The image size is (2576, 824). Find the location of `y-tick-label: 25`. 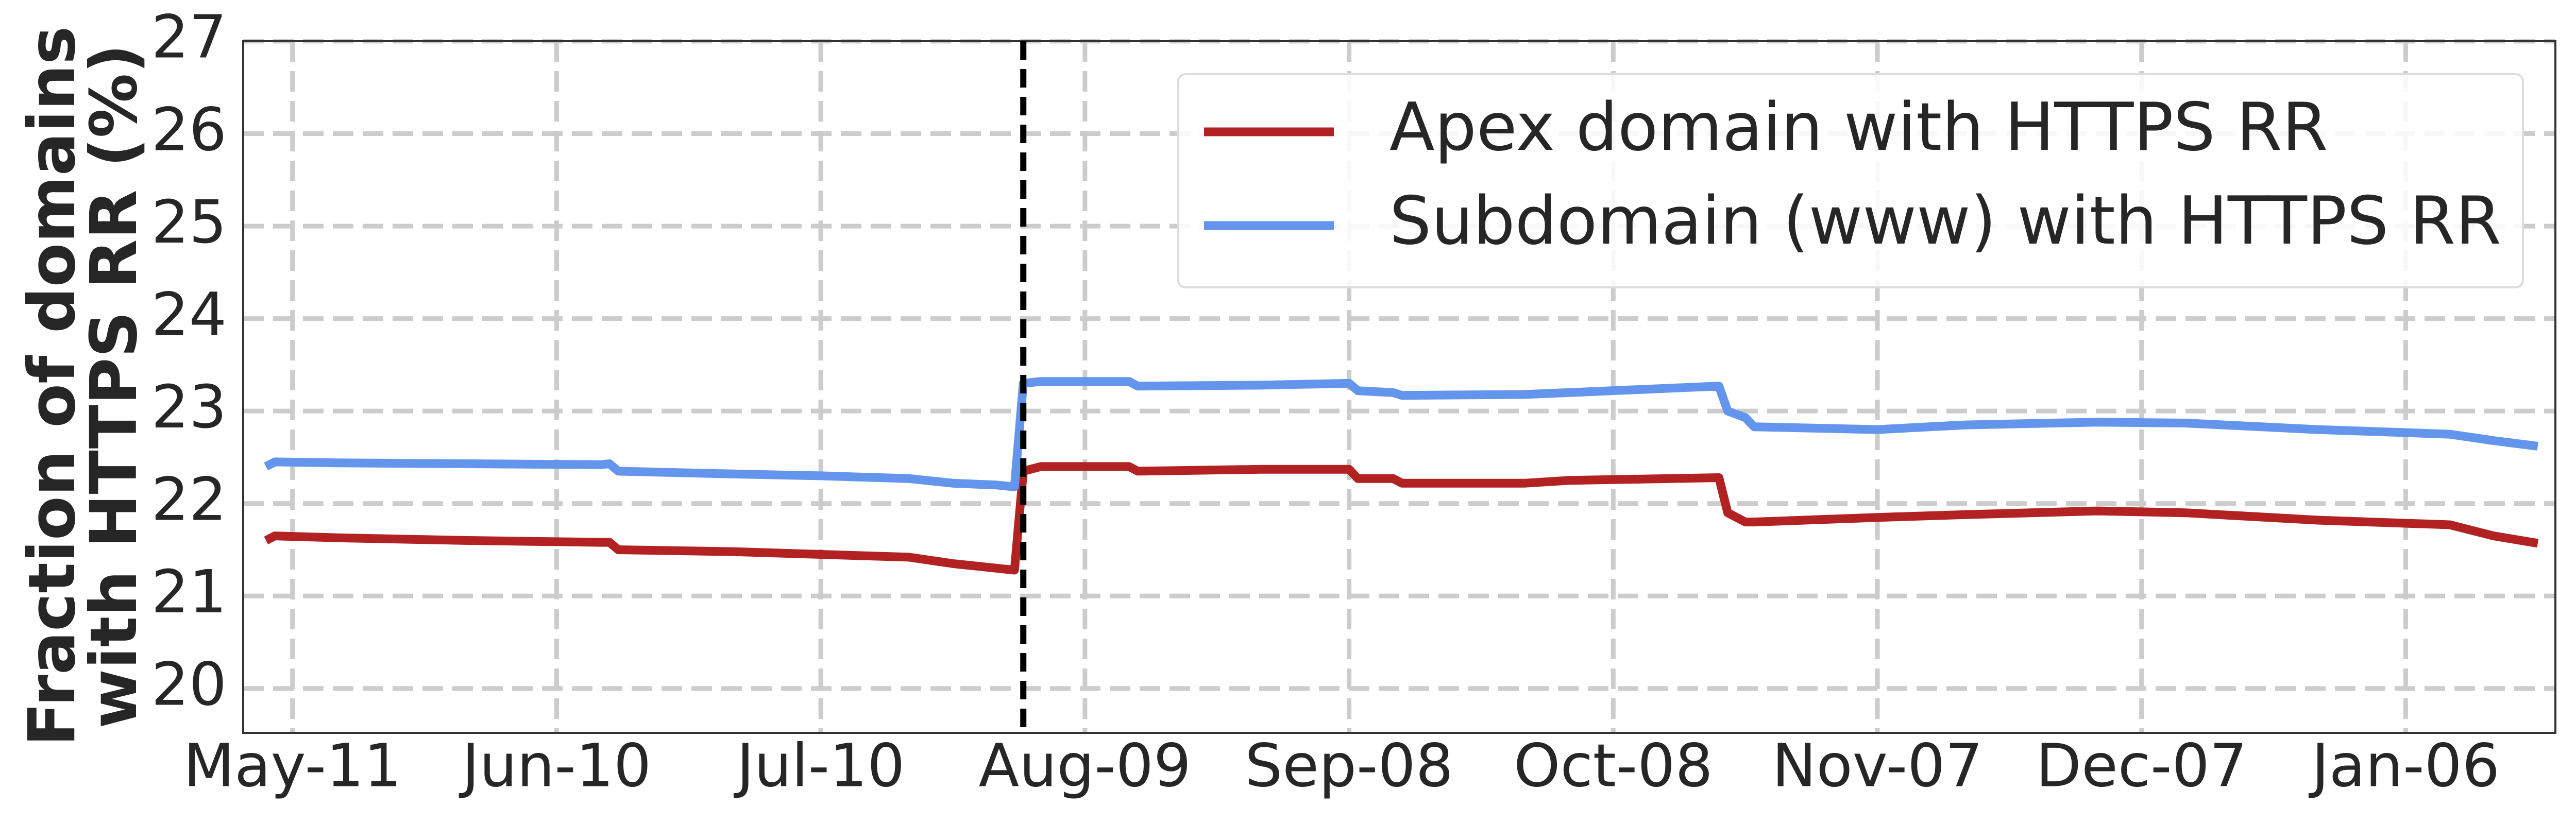

y-tick-label: 25 is located at coordinates (189, 222).